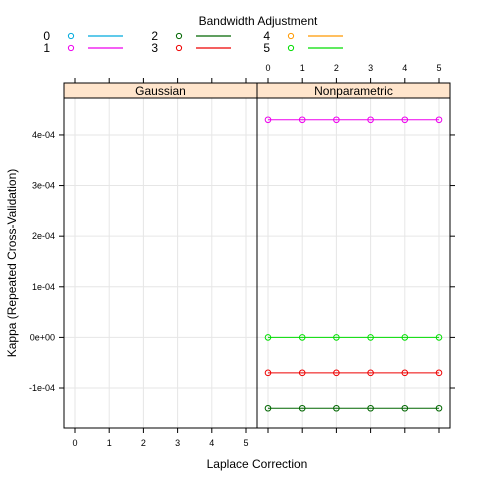  What do you see at coordinates (160, 91) in the screenshot?
I see `panel-strip-label: Gaussian` at bounding box center [160, 91].